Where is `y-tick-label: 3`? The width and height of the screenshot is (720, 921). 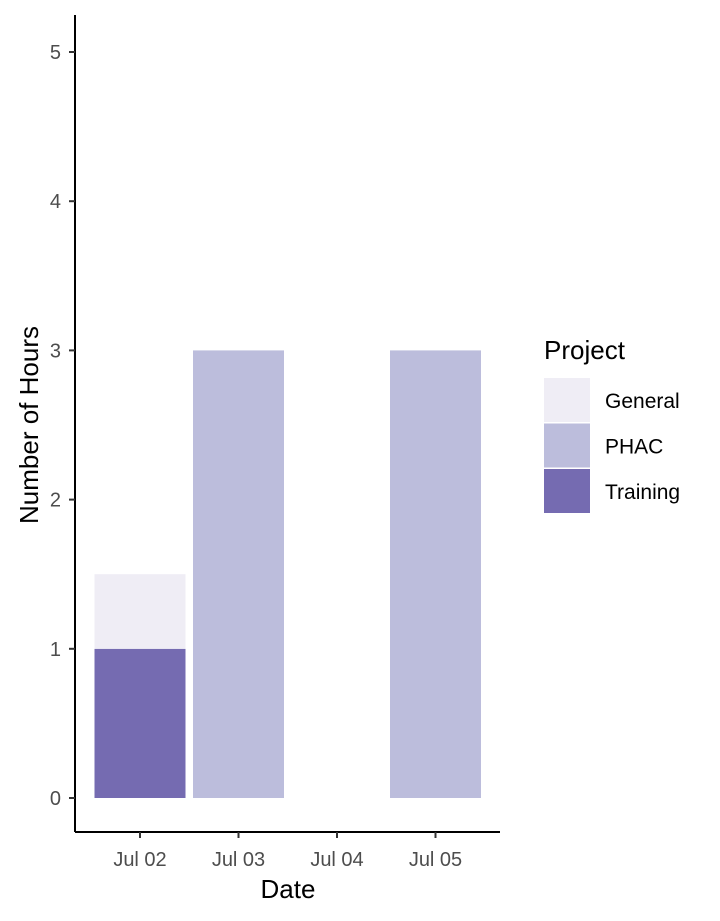
y-tick-label: 3 is located at coordinates (55, 351).